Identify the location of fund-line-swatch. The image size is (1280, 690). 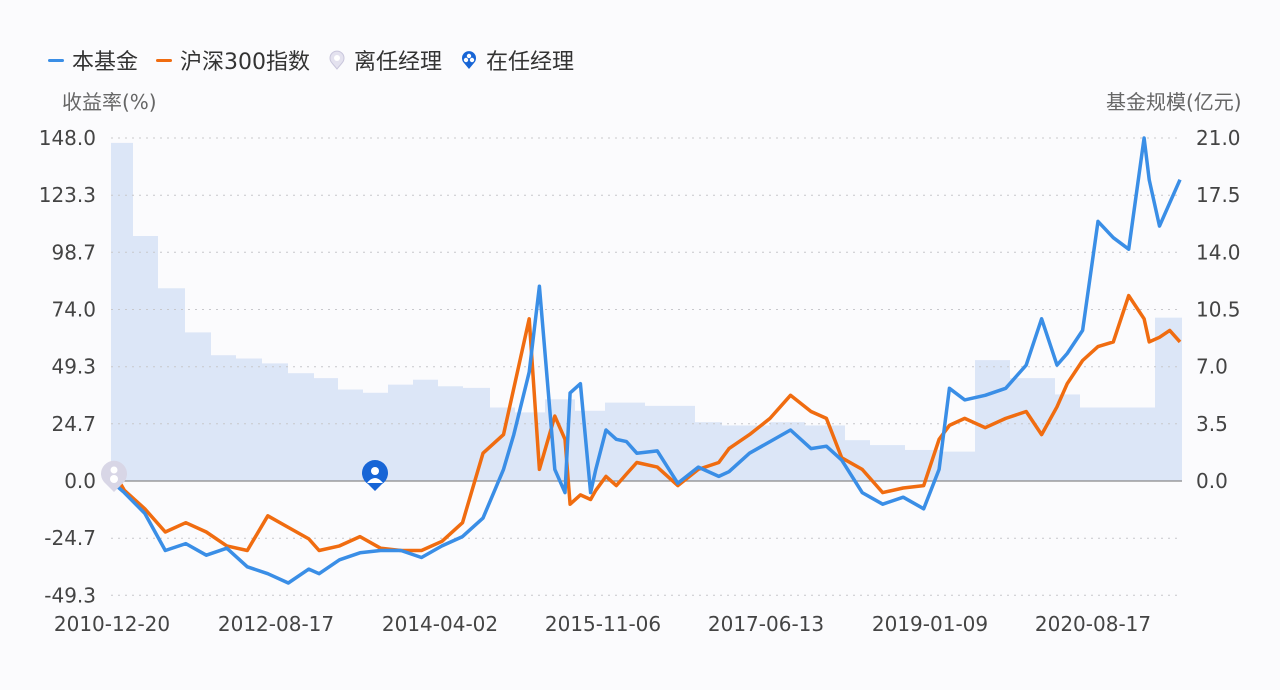
(56, 60).